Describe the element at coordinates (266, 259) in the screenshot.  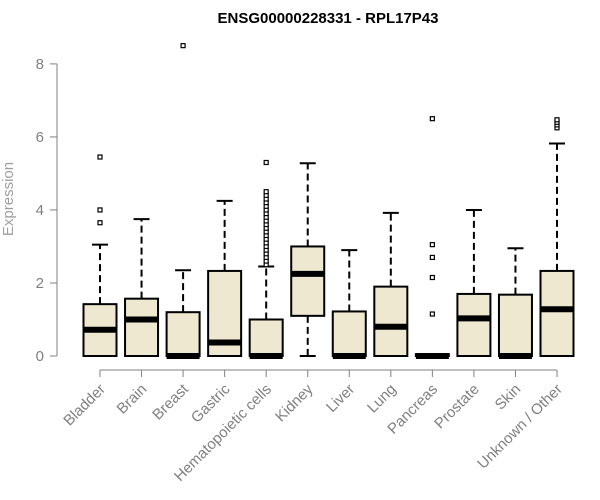
I see `box-hematopoietic-cells` at that location.